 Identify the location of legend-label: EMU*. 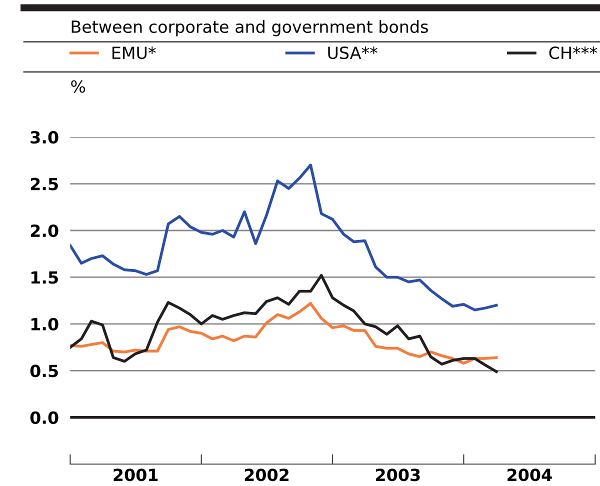
(134, 53).